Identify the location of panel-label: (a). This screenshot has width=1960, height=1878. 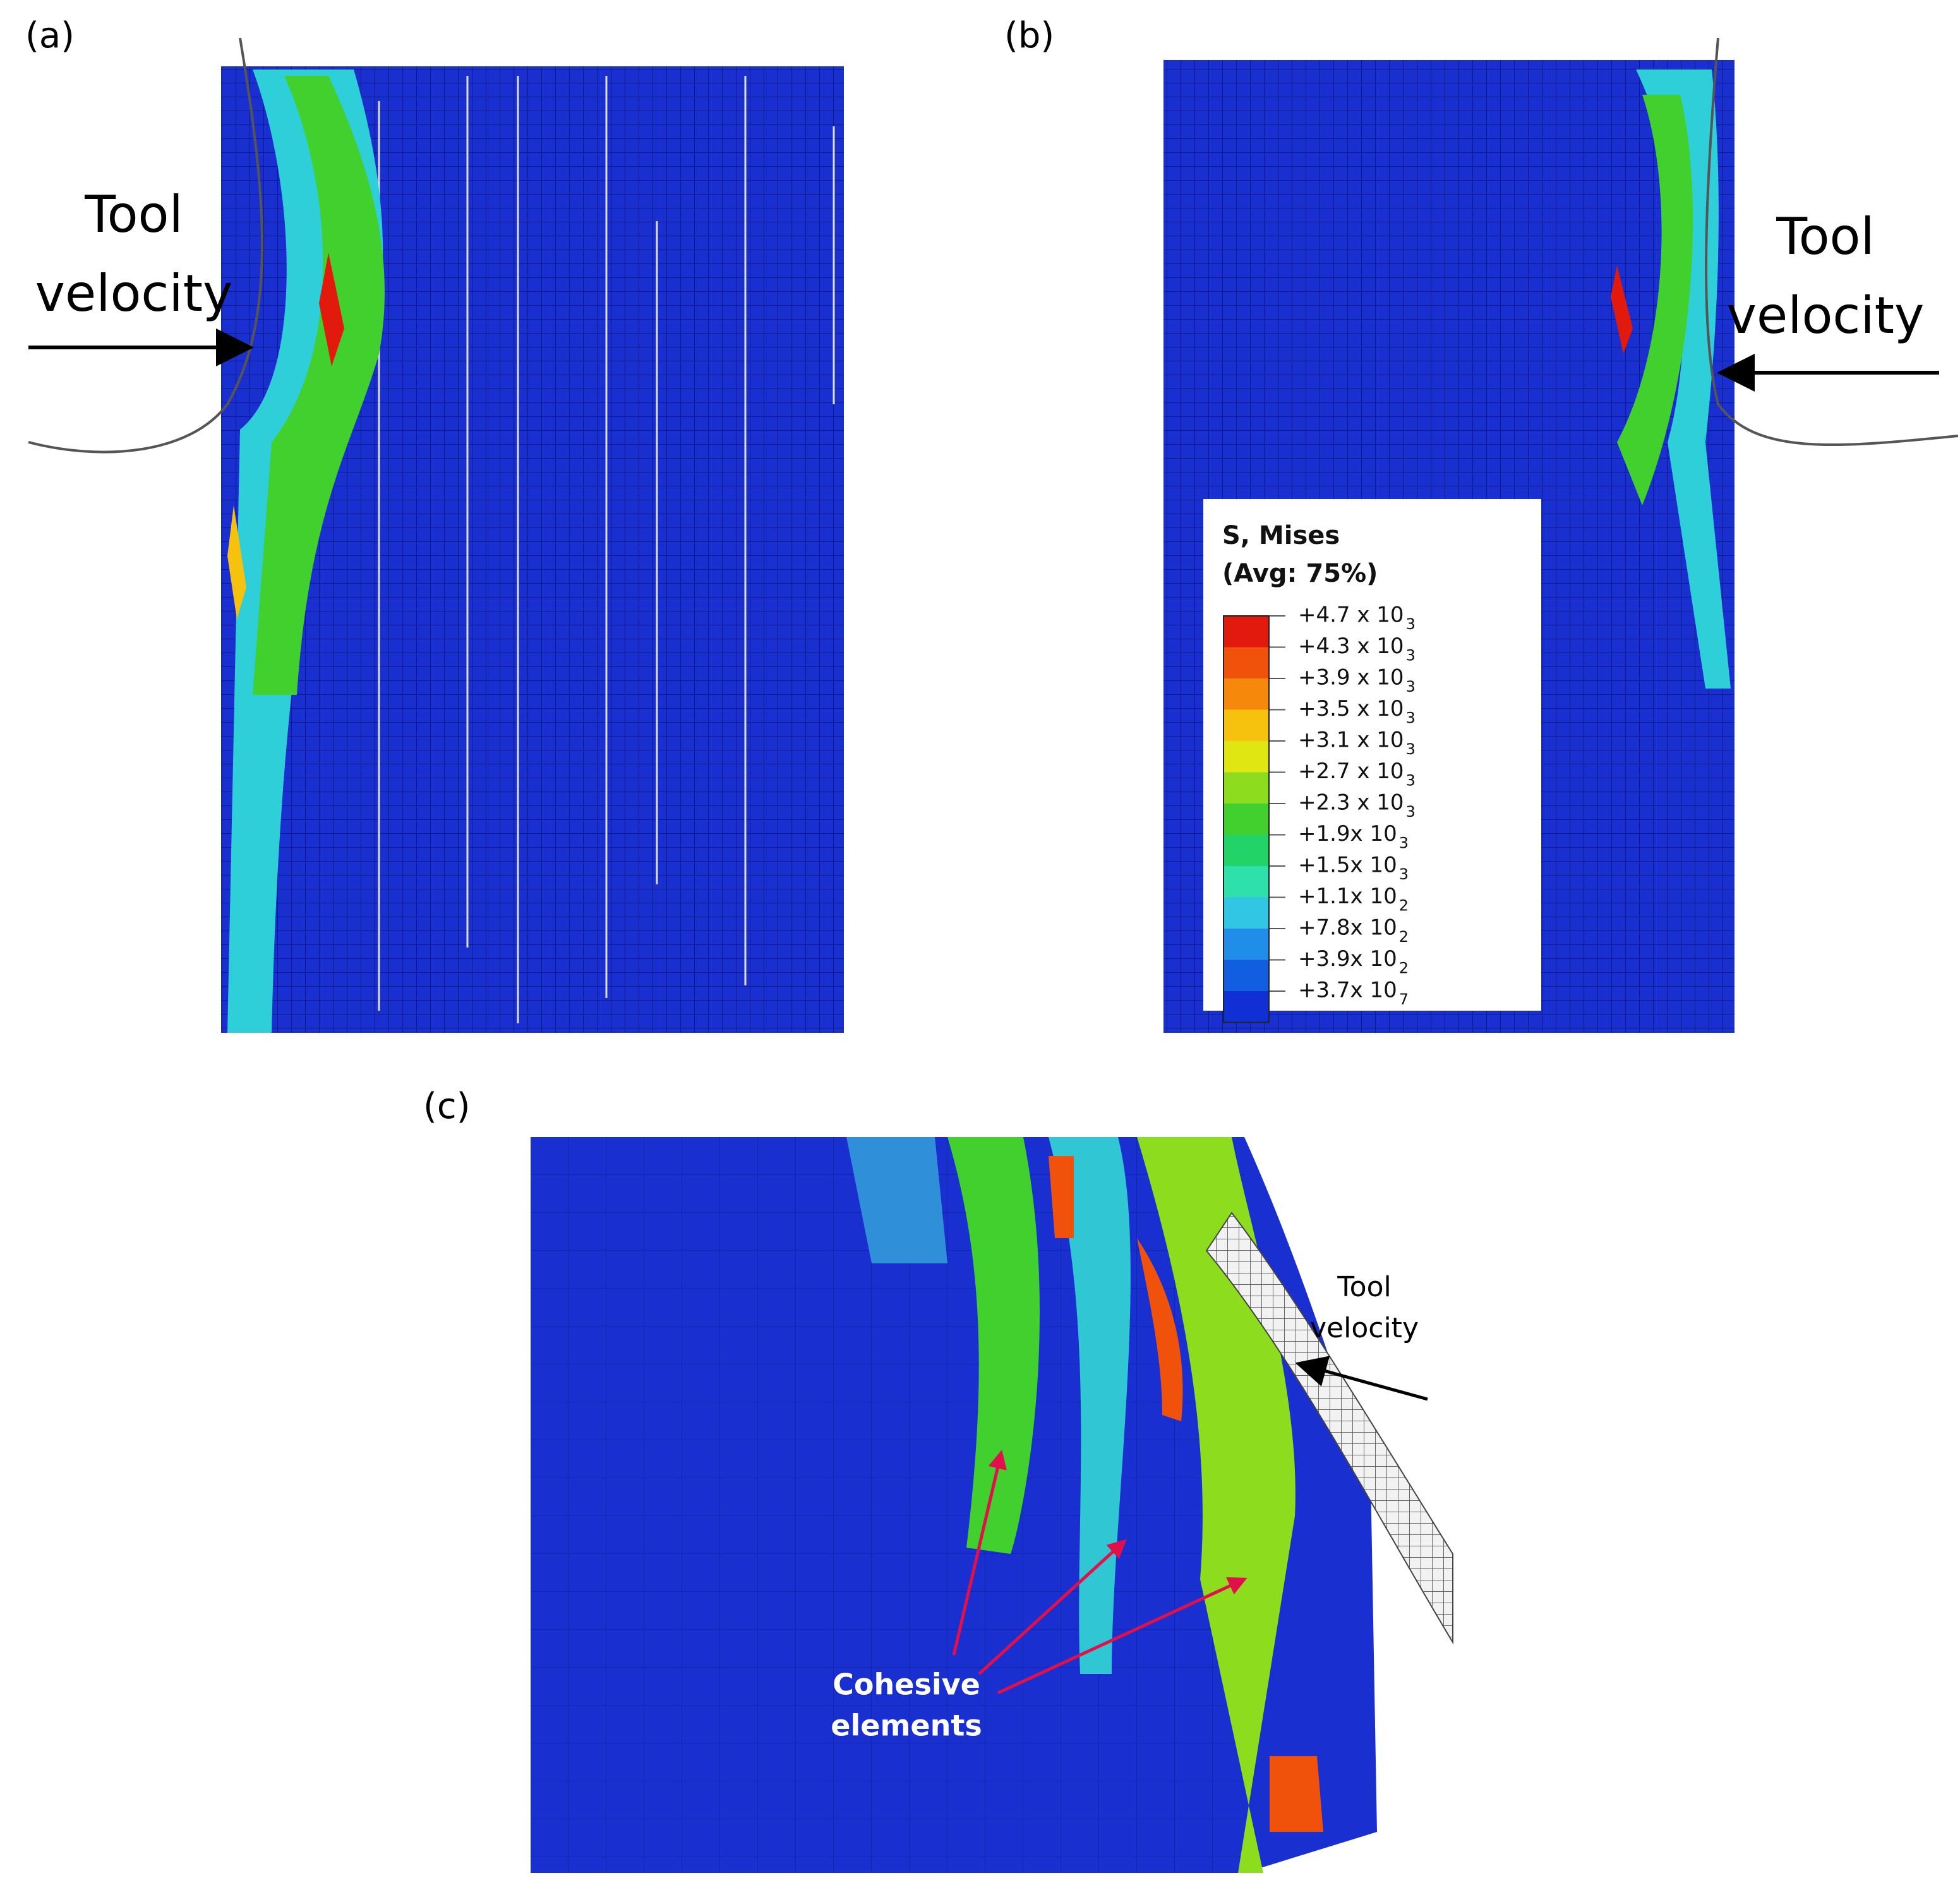
(50, 35).